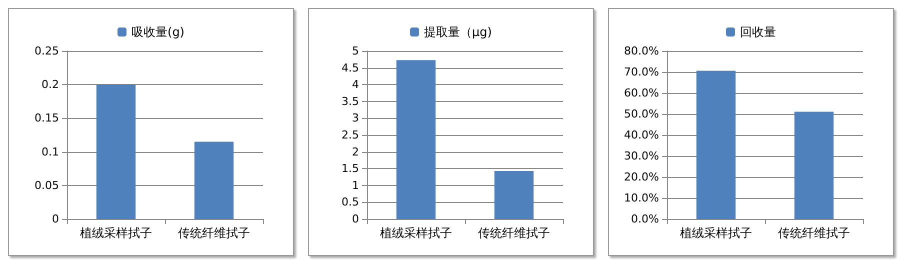  What do you see at coordinates (355, 185) in the screenshot?
I see `y-tick-label: 1` at bounding box center [355, 185].